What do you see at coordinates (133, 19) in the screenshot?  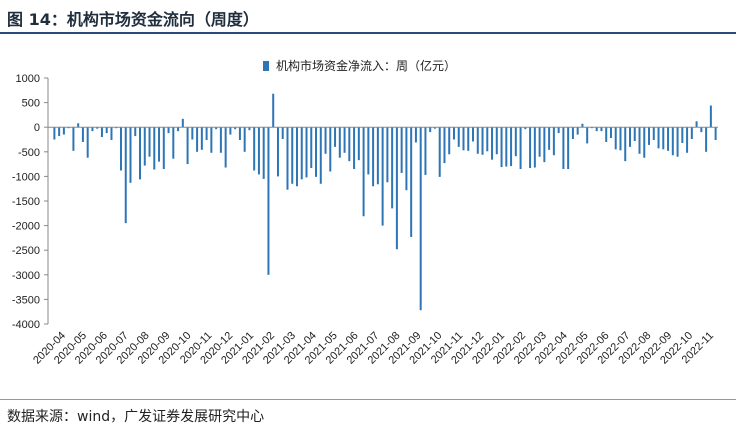 I see `figure-title: 图 14：机构市场资金流向（周度）` at bounding box center [133, 19].